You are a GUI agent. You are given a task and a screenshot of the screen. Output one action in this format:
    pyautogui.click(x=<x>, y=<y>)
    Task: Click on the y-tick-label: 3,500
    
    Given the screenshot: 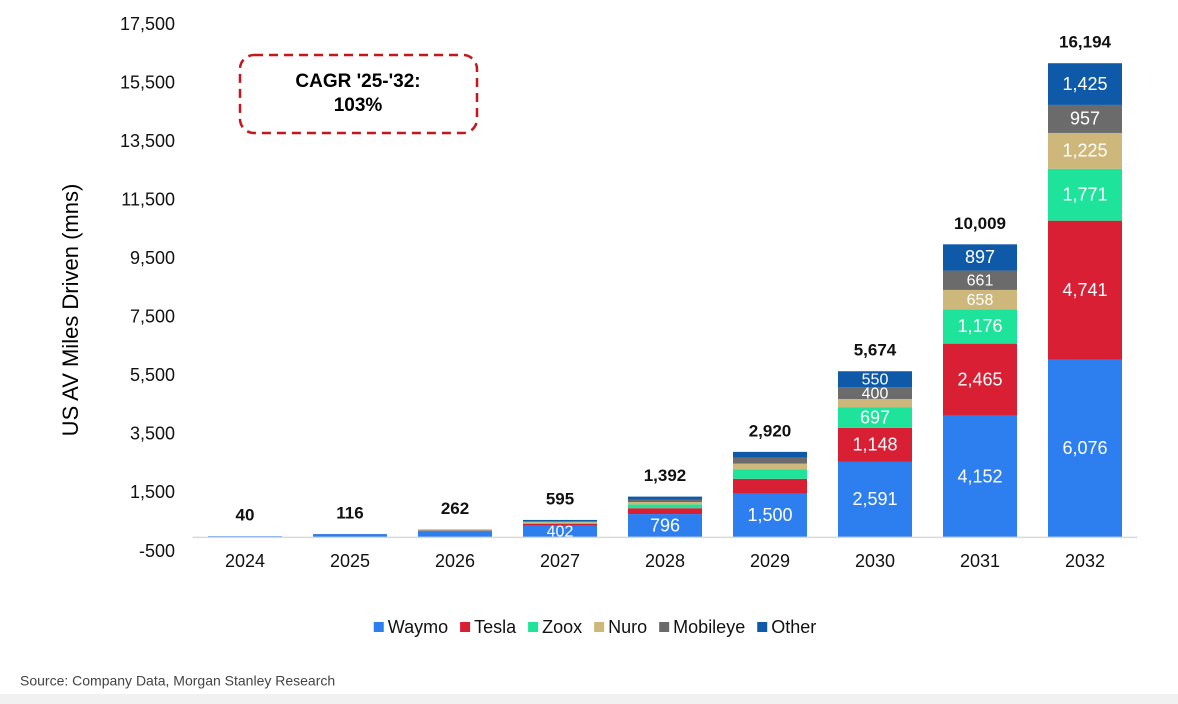 What is the action you would take?
    pyautogui.click(x=152, y=434)
    